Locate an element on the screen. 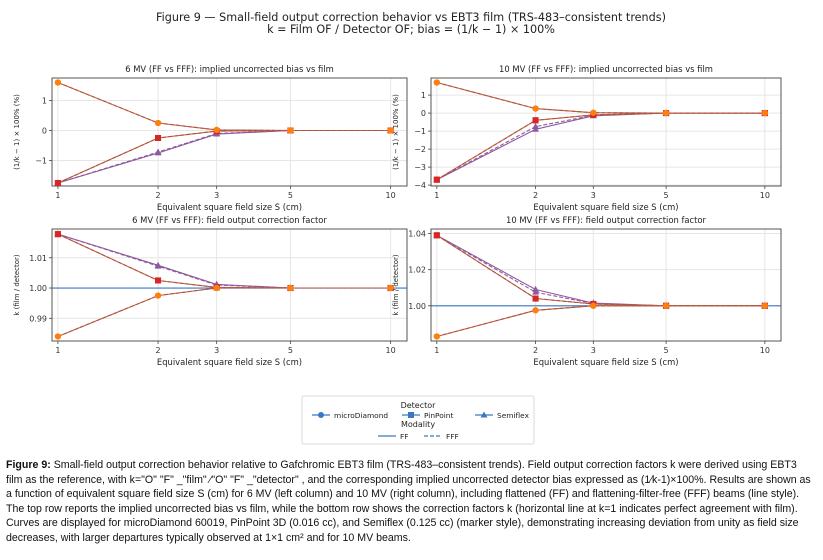 This screenshot has height=560, width=823. legend-detector-label: PinPoint is located at coordinates (438, 415).